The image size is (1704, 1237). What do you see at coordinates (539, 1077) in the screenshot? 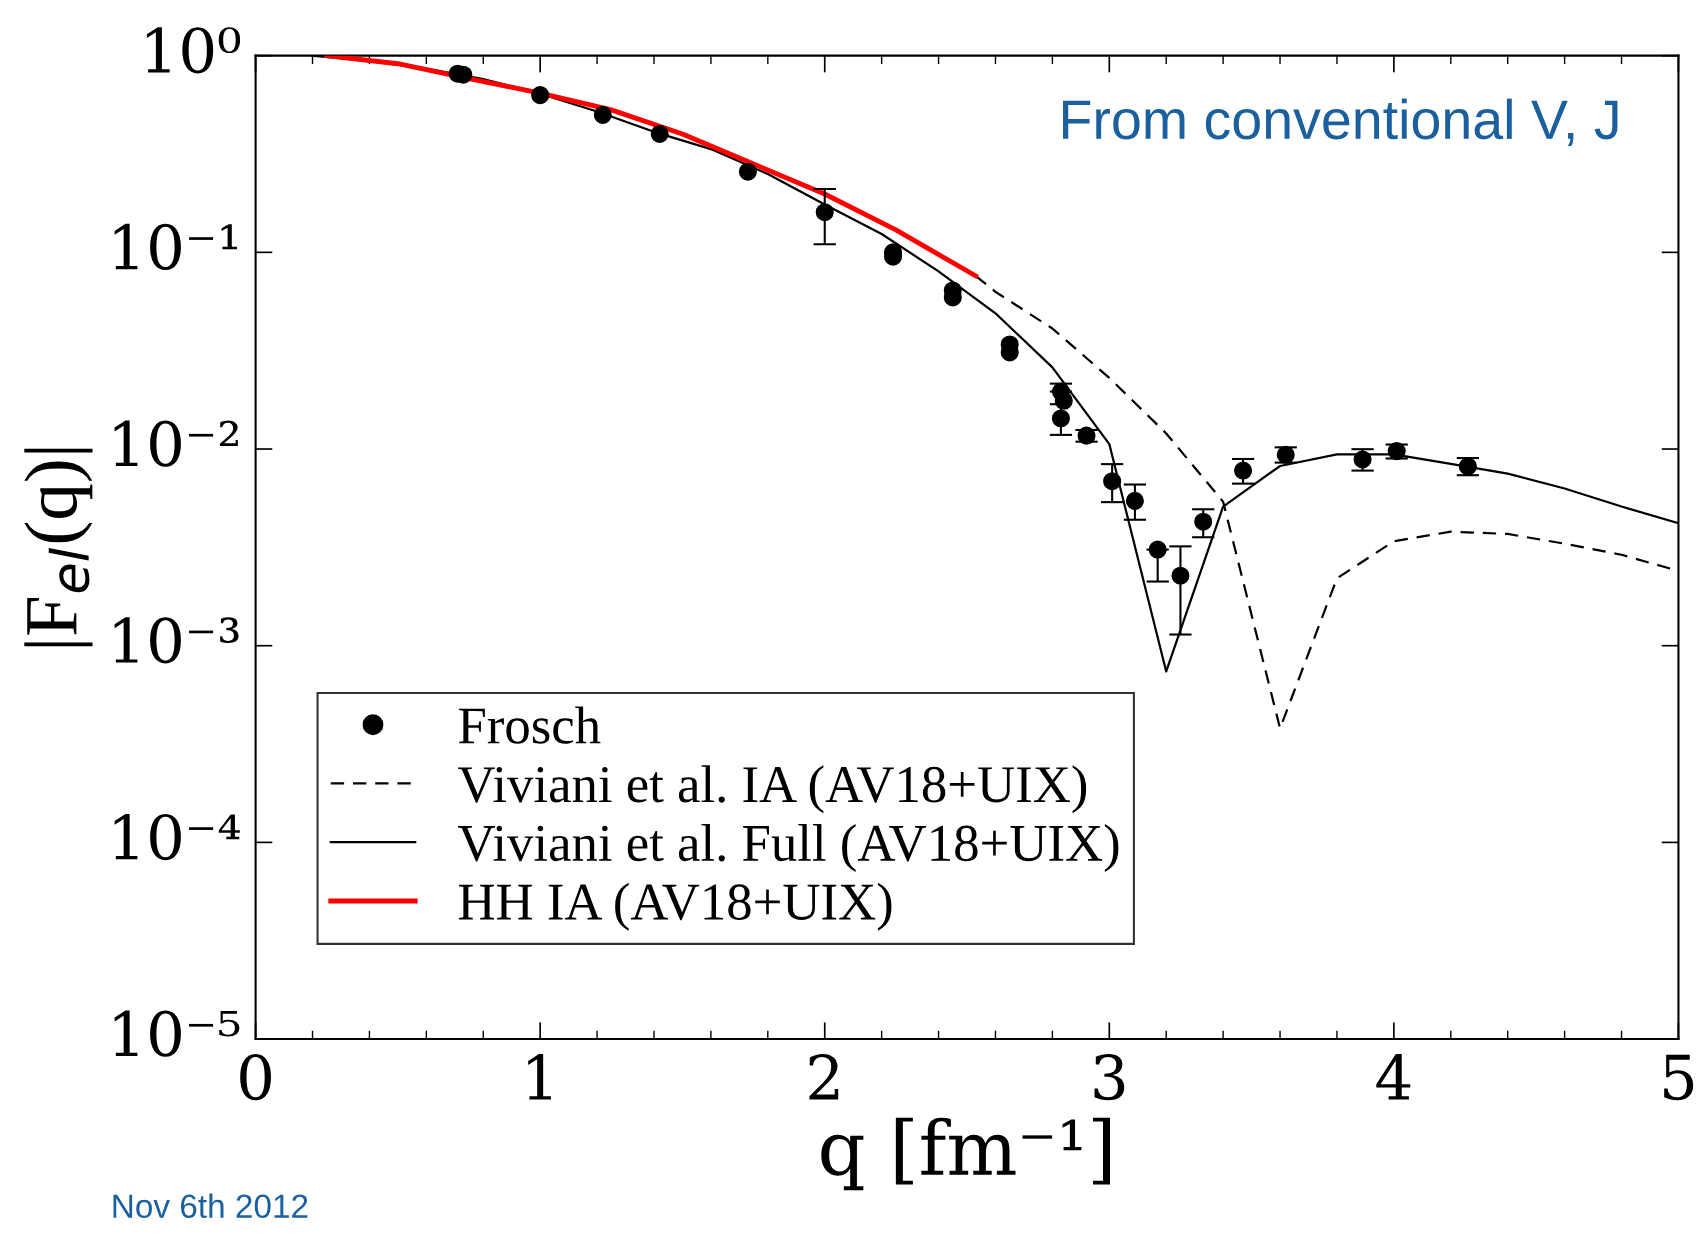
I see `x-tick-label: 1` at bounding box center [539, 1077].